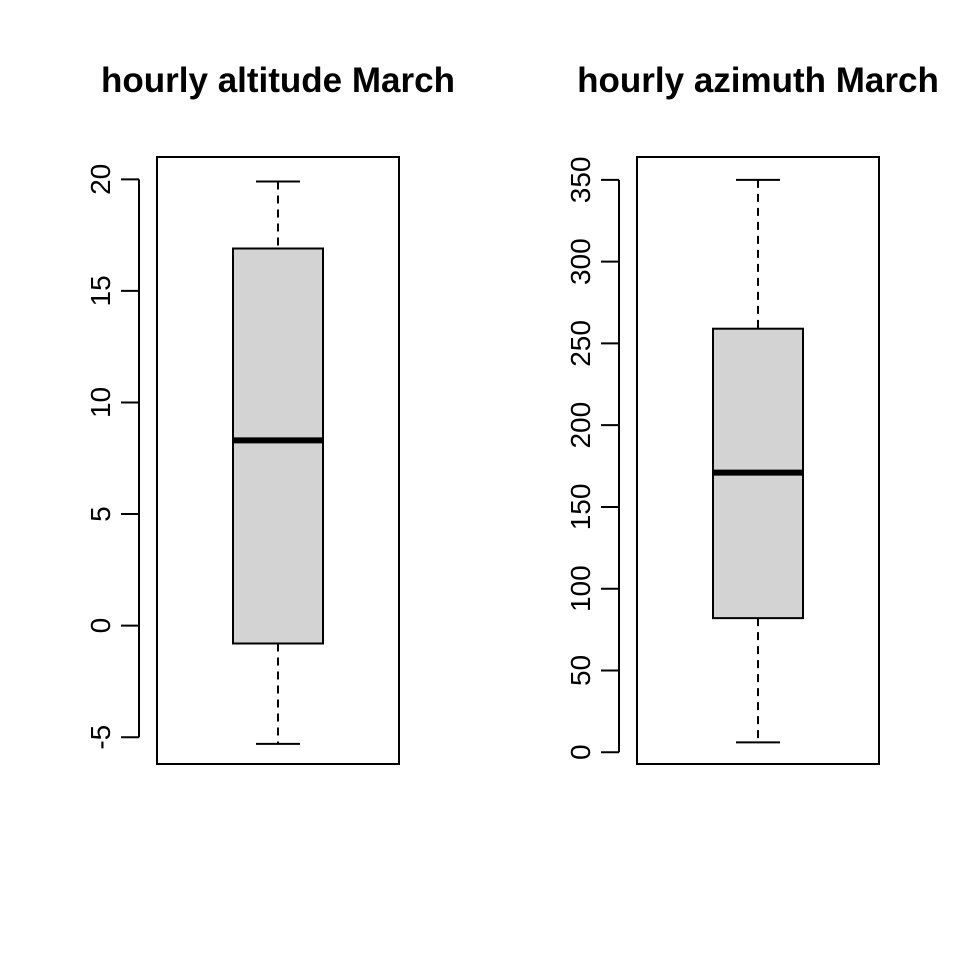 This screenshot has height=960, width=960. I want to click on y-tick-label: 200, so click(580, 425).